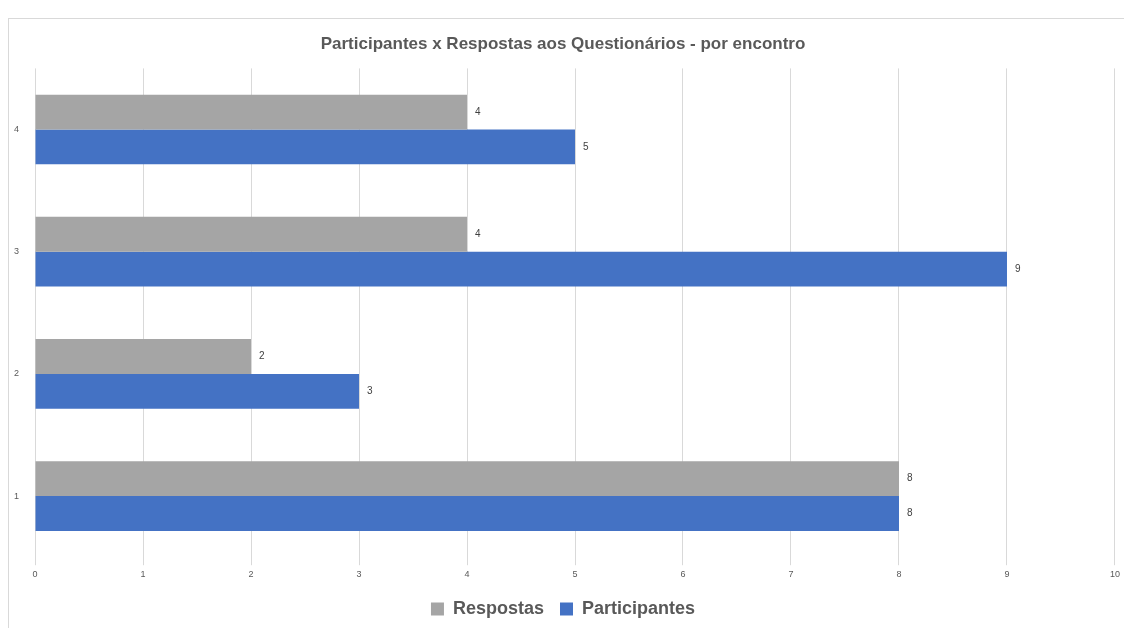 The width and height of the screenshot is (1124, 628). I want to click on legend-label: Respostas, so click(498, 607).